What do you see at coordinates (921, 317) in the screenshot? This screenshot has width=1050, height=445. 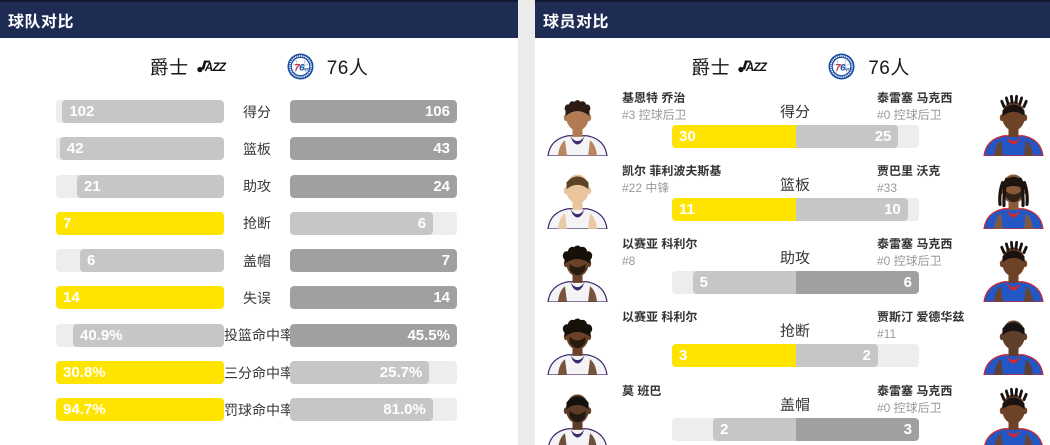 I see `away-player-name: 贾斯汀 爱德华兹` at bounding box center [921, 317].